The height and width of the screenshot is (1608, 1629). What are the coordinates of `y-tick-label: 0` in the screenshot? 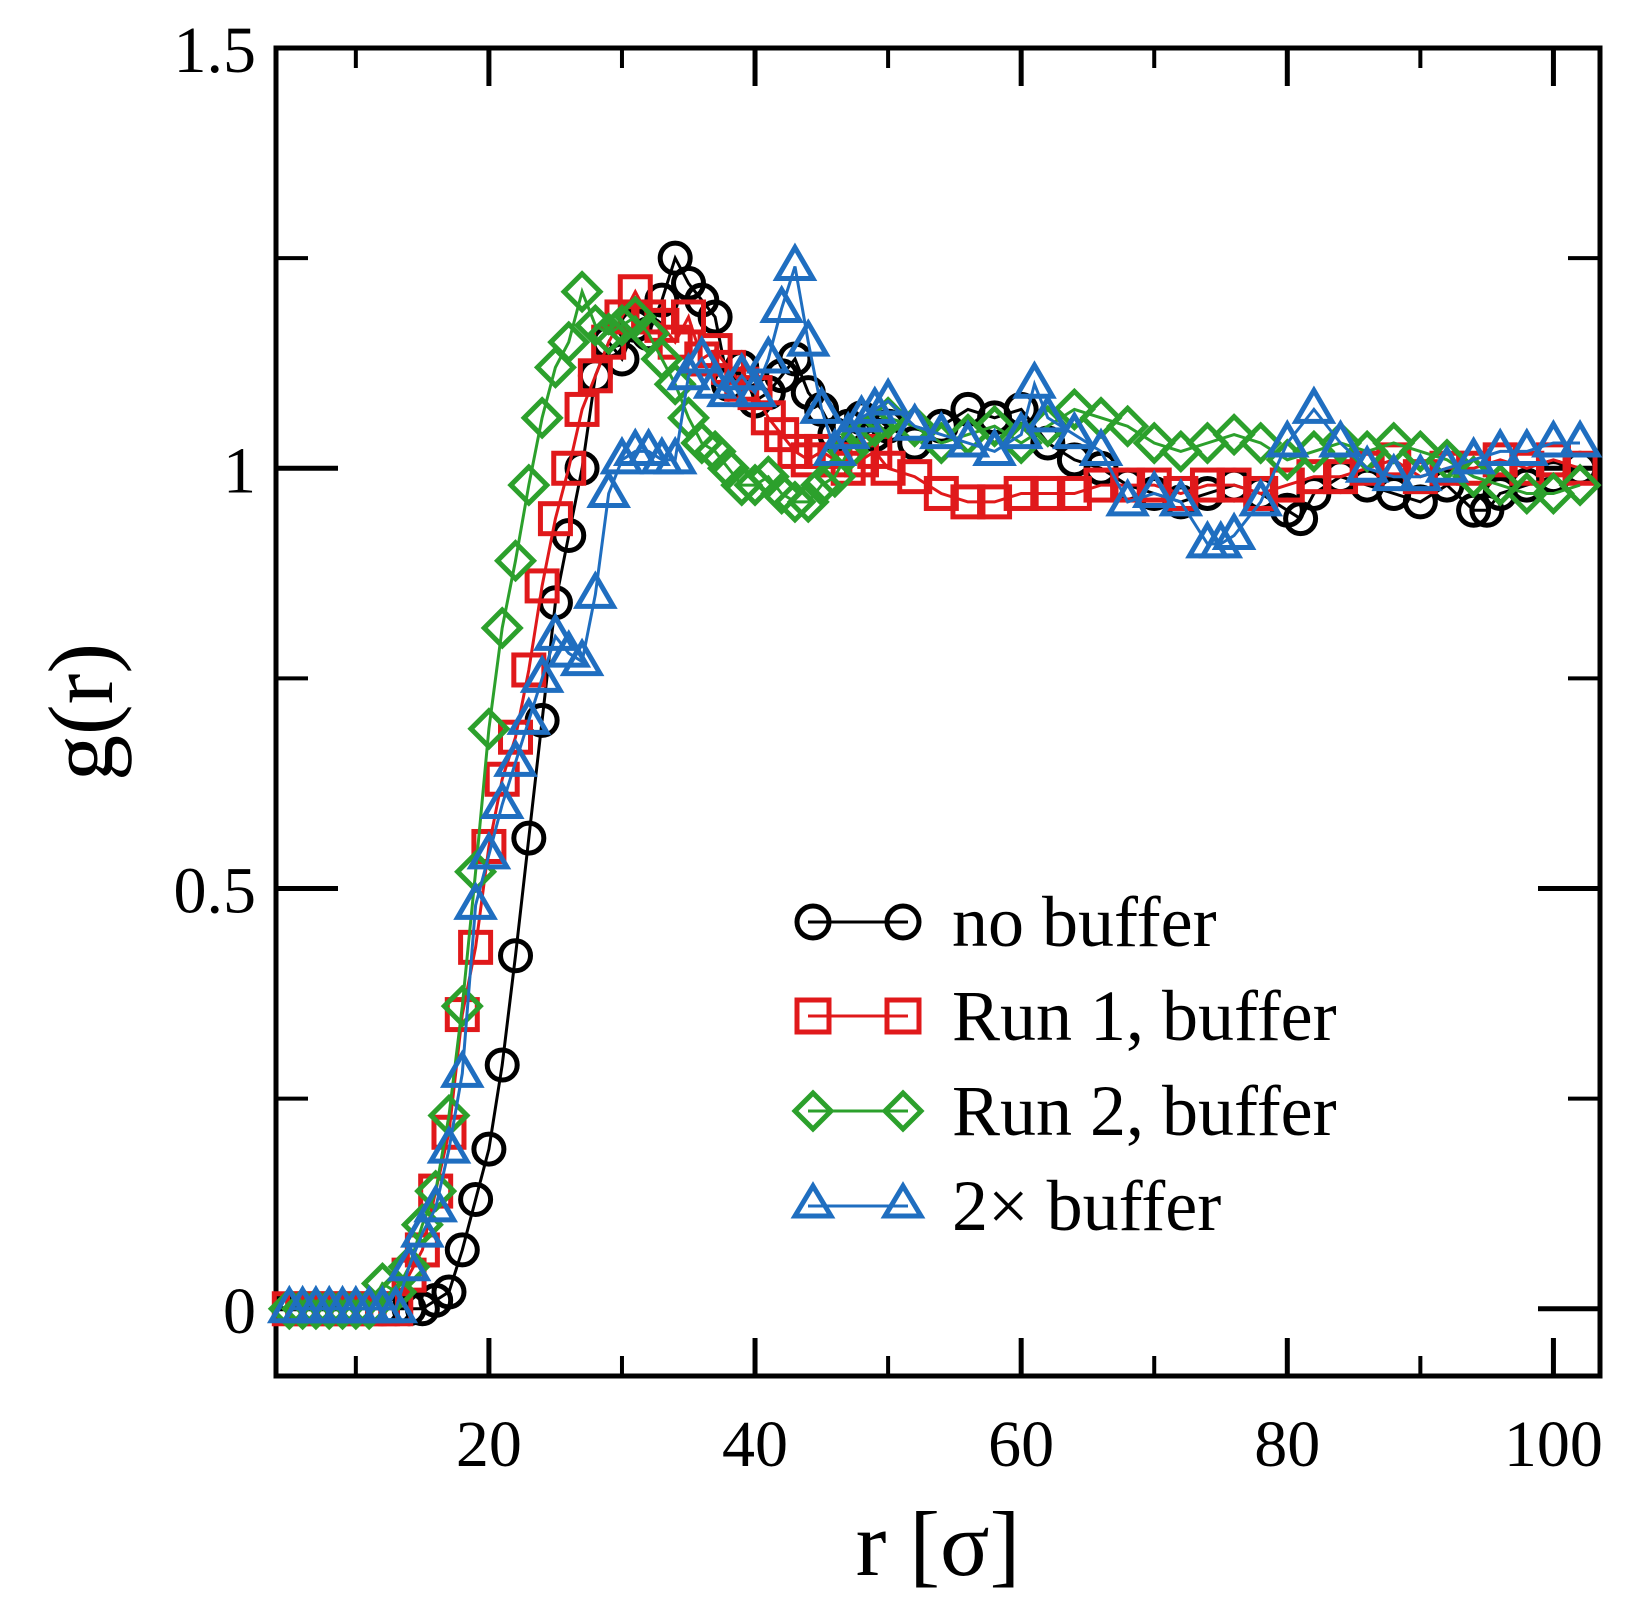 It's located at (239, 1311).